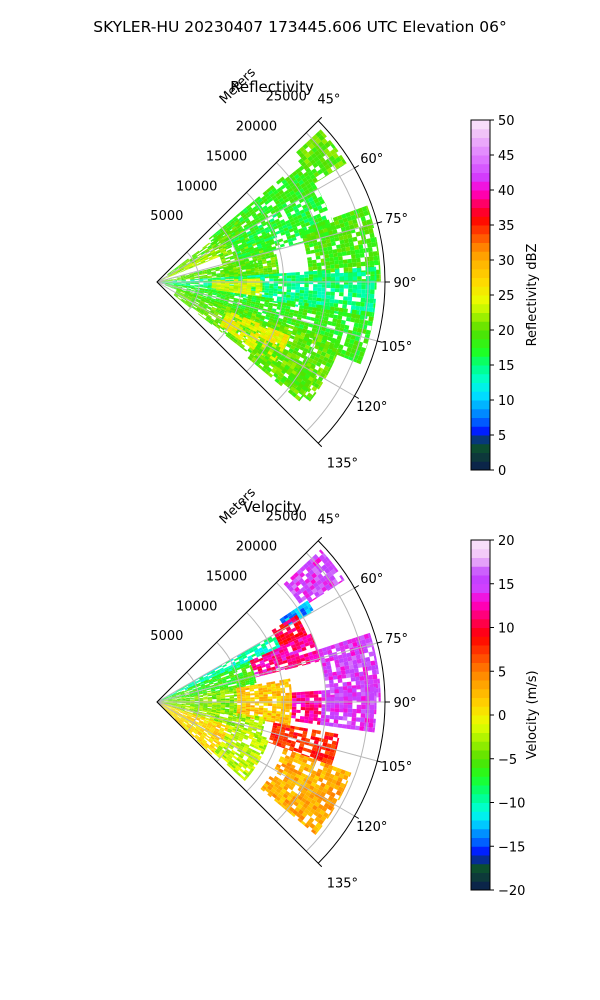 This screenshot has width=600, height=1000. I want to click on azimuth-tick-label: 135°, so click(342, 463).